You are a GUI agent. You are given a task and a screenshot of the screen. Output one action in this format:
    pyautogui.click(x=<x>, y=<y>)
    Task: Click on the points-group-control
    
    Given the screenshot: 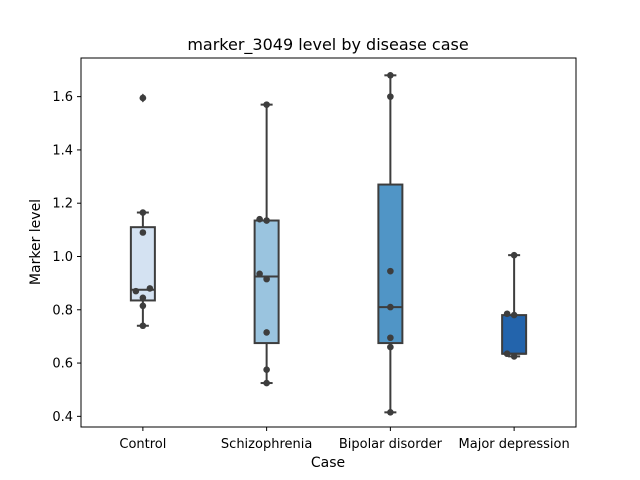 What is the action you would take?
    pyautogui.click(x=143, y=212)
    